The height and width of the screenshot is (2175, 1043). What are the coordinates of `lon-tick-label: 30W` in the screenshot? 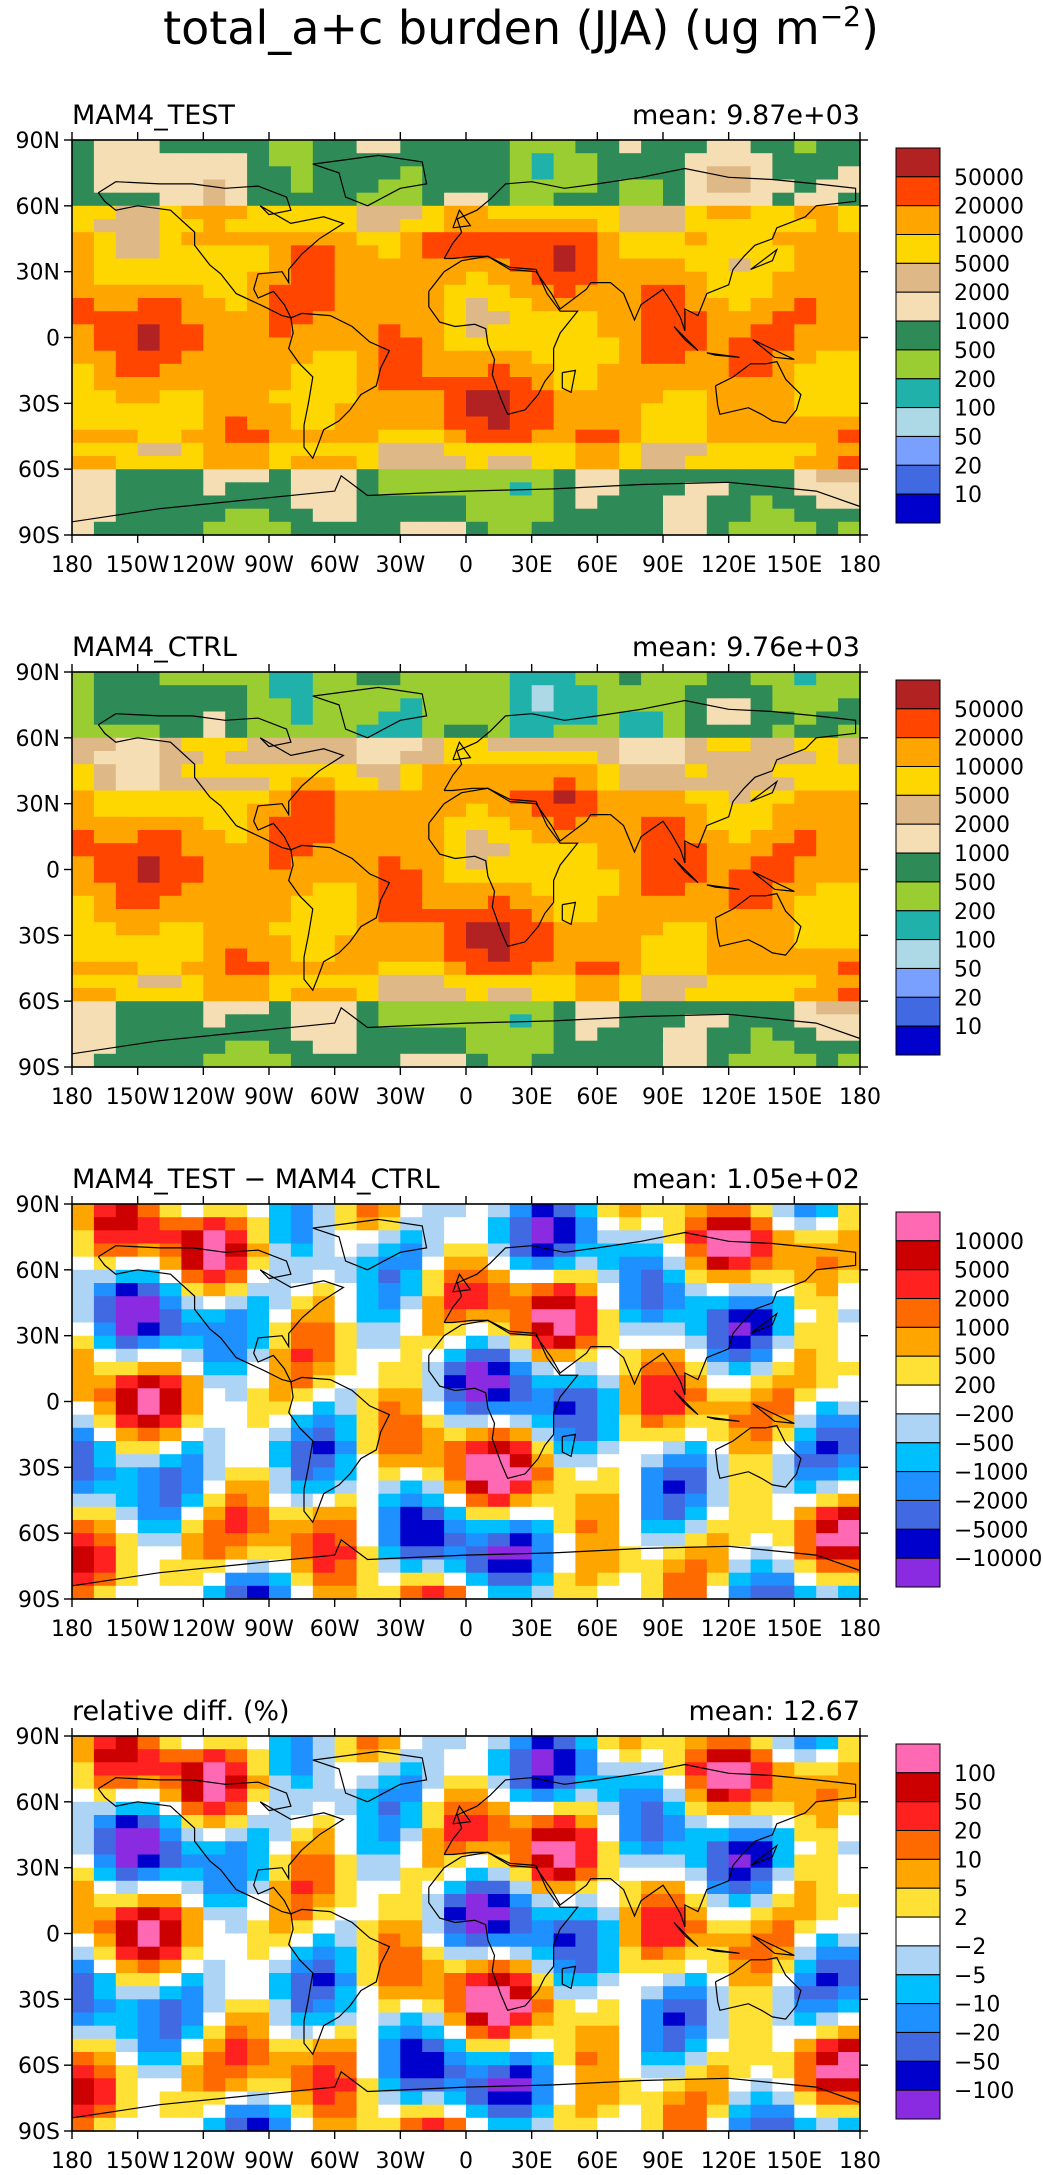 It's located at (400, 1629).